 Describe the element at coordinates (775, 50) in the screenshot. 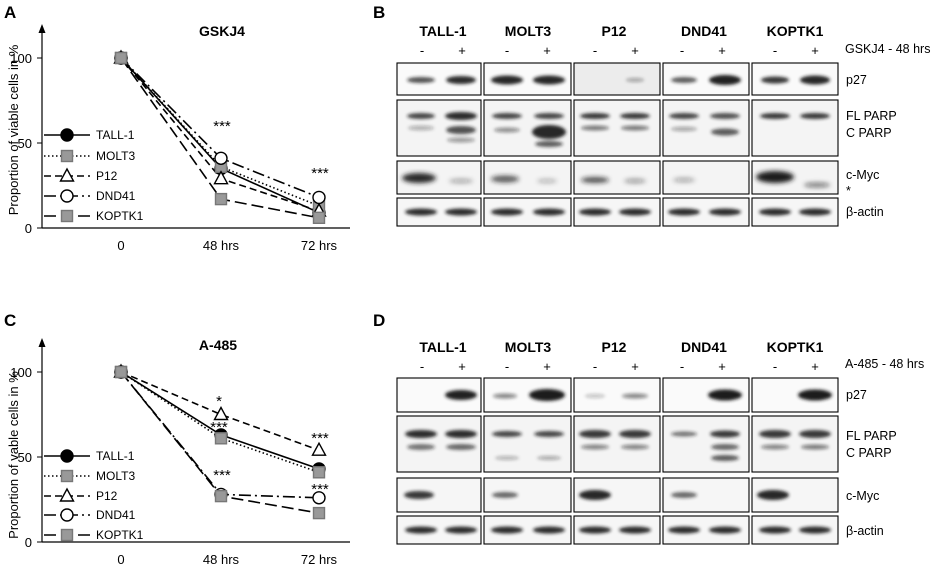

I see `panel-b-minus-koptk1: -` at that location.